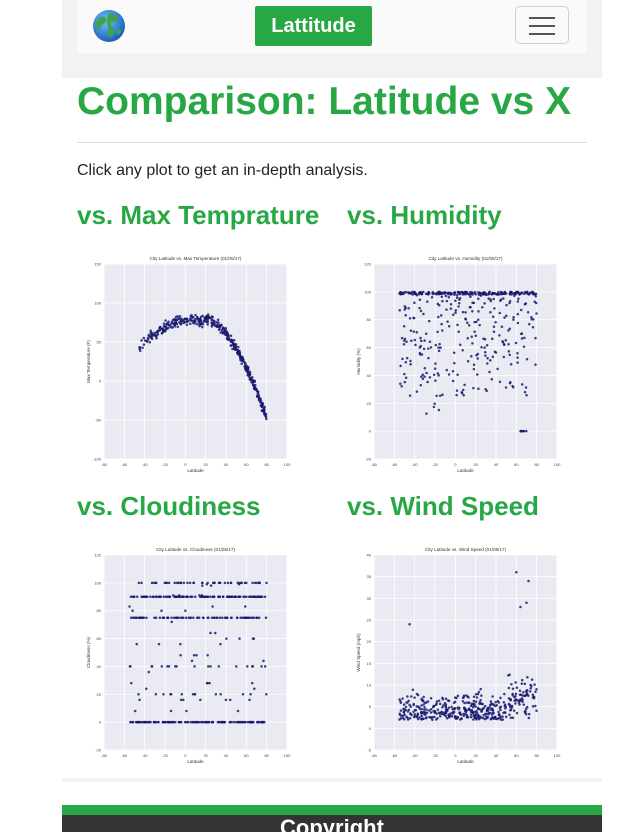  What do you see at coordinates (424, 215) in the screenshot?
I see `plot-heading-humidity: vs. Humidity` at bounding box center [424, 215].